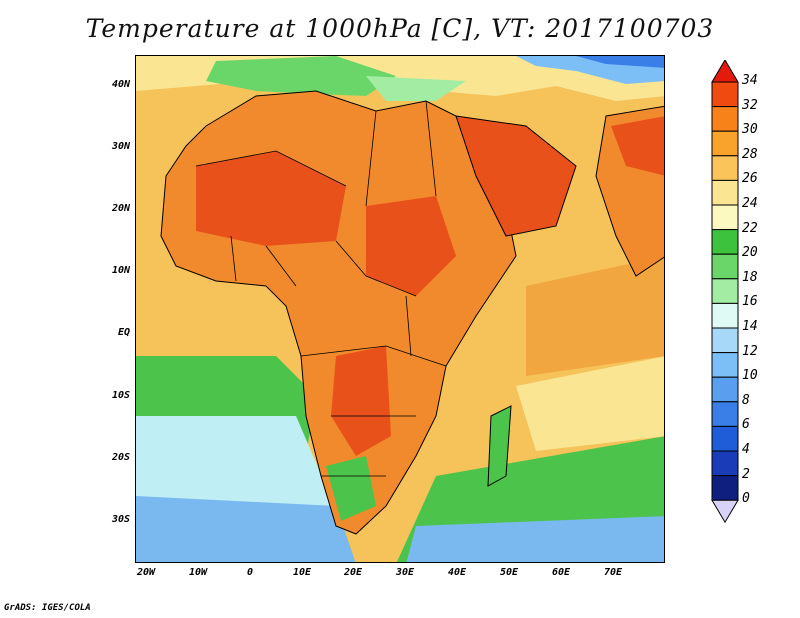 This screenshot has width=800, height=618. What do you see at coordinates (302, 572) in the screenshot?
I see `lon-label-10e: 10E` at bounding box center [302, 572].